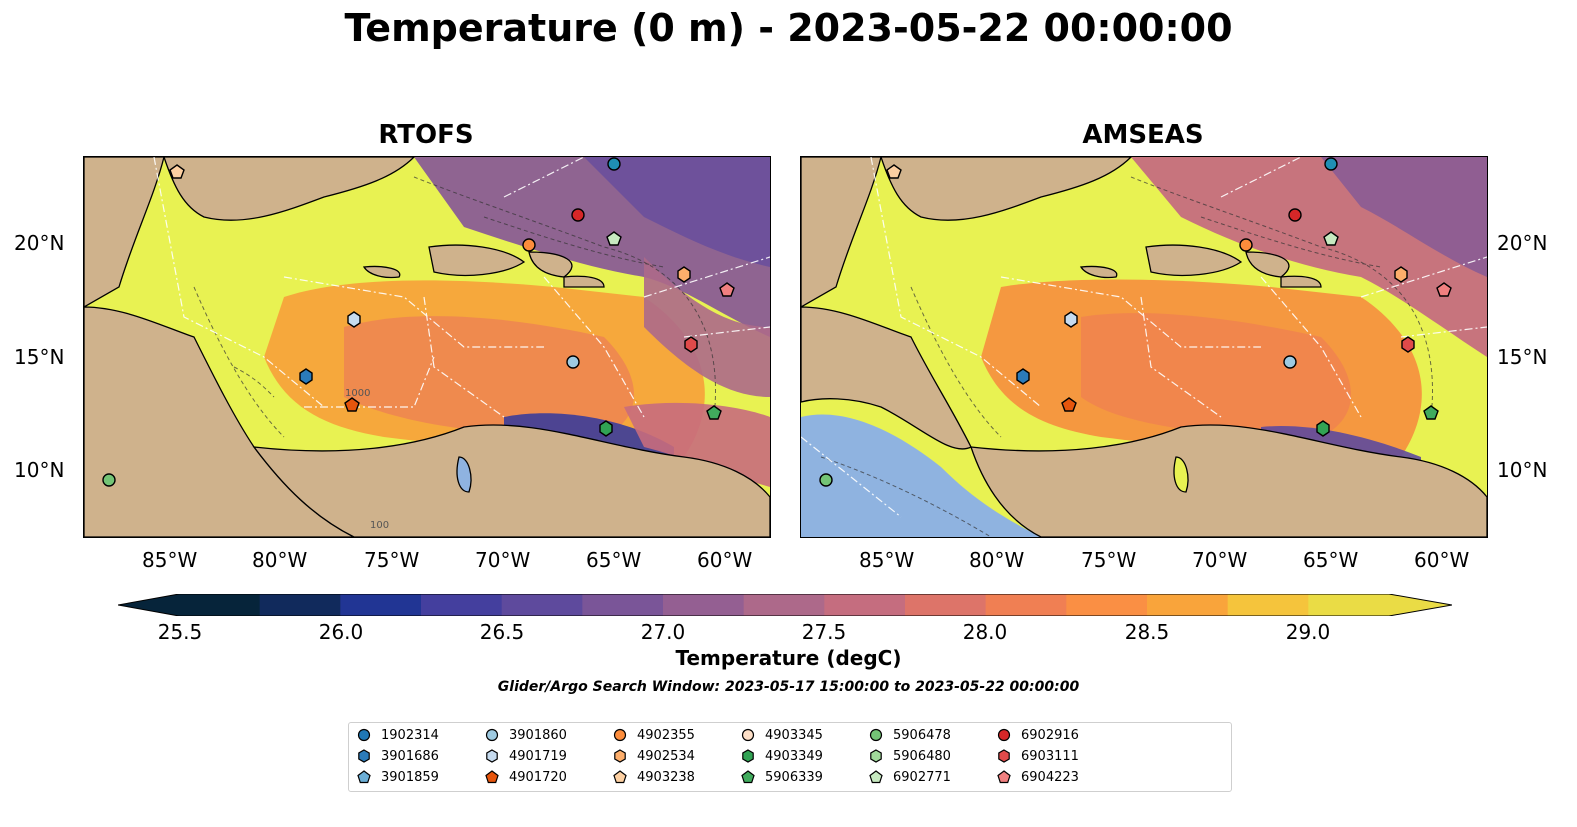 The width and height of the screenshot is (1577, 827). Describe the element at coordinates (922, 756) in the screenshot. I see `legend-label: 5906480` at that location.